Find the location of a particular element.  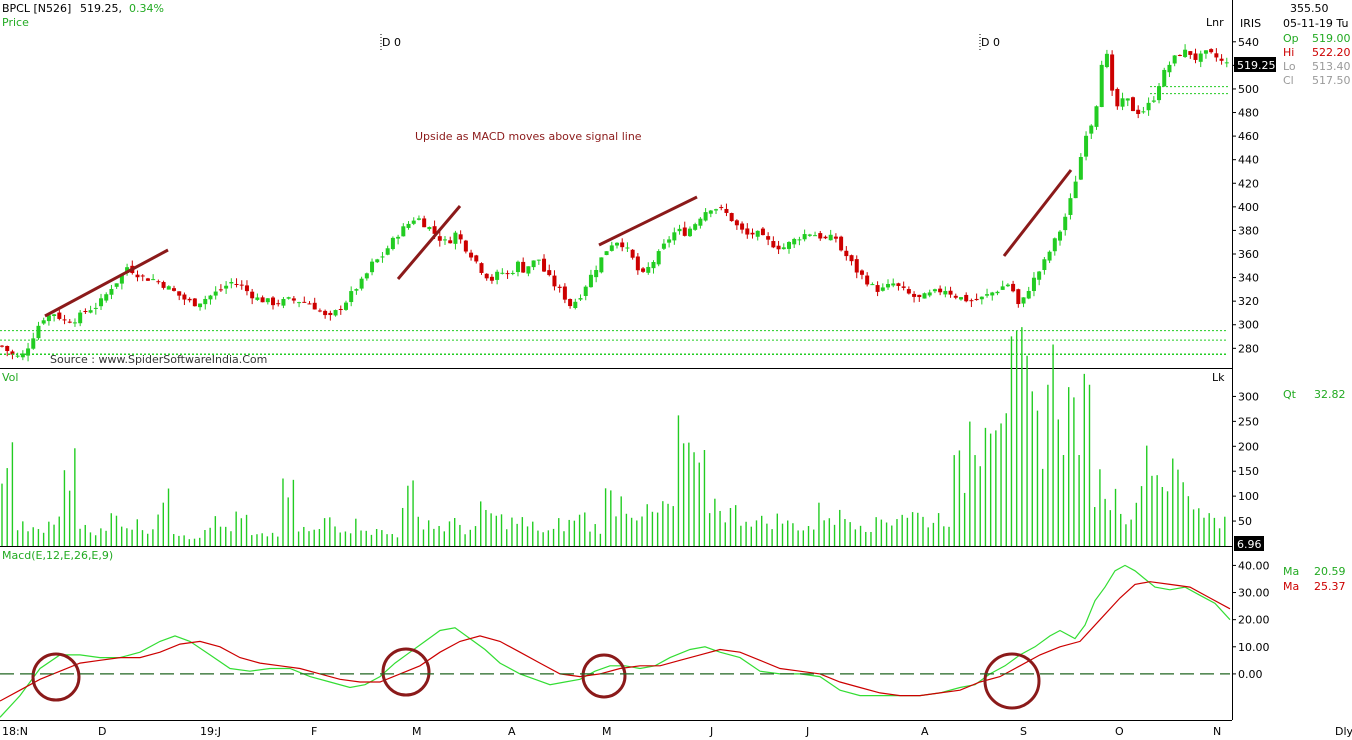

price-tick-label: 300 is located at coordinates (1248, 325).